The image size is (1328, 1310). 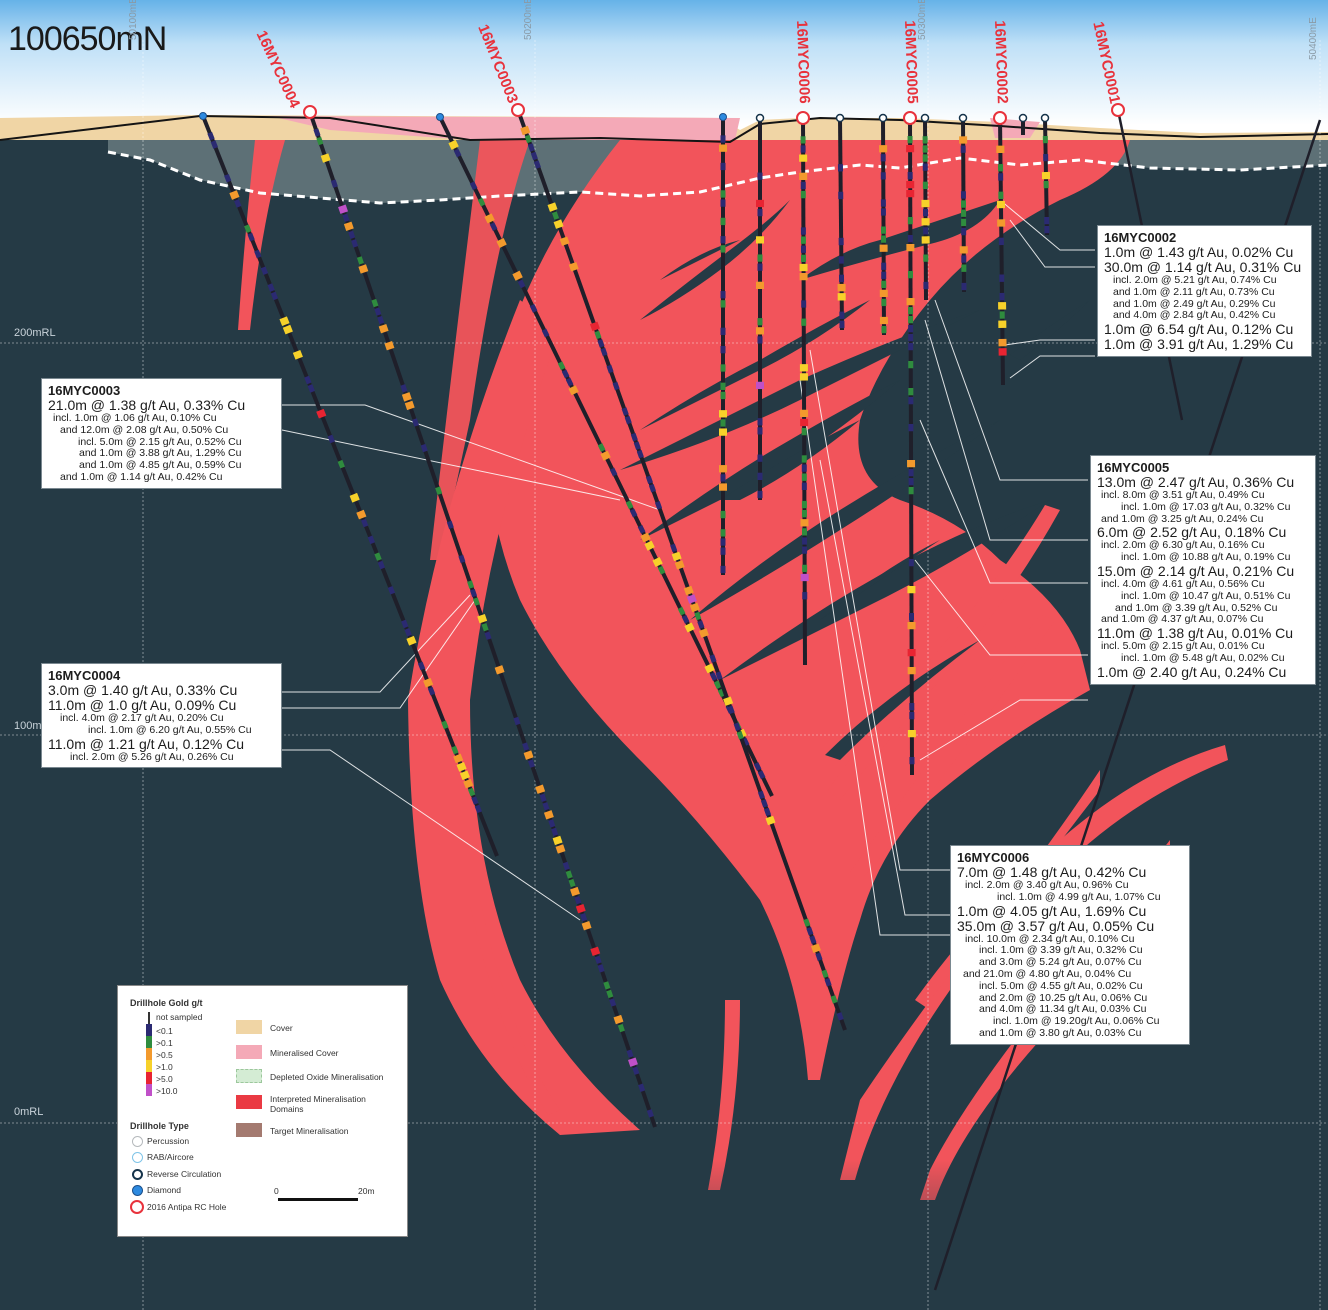 I want to click on intercept-subline: and 4.0m @ 11.34 g/t Au, 0.03% Cu, so click(x=1063, y=1009).